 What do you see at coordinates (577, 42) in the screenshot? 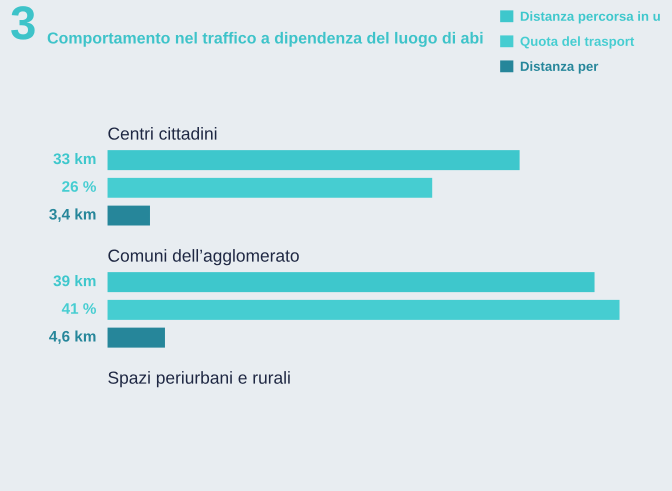
I see `legend-label: Quota del trasport` at bounding box center [577, 42].